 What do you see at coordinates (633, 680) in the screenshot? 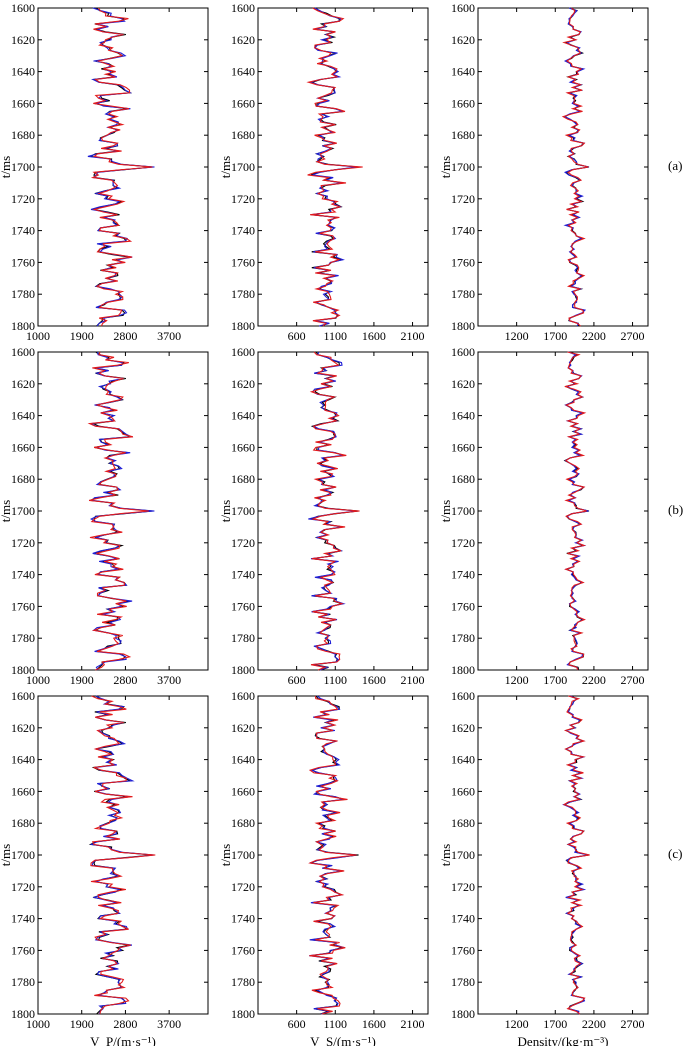
I see `x-tick-label: 2700` at bounding box center [633, 680].